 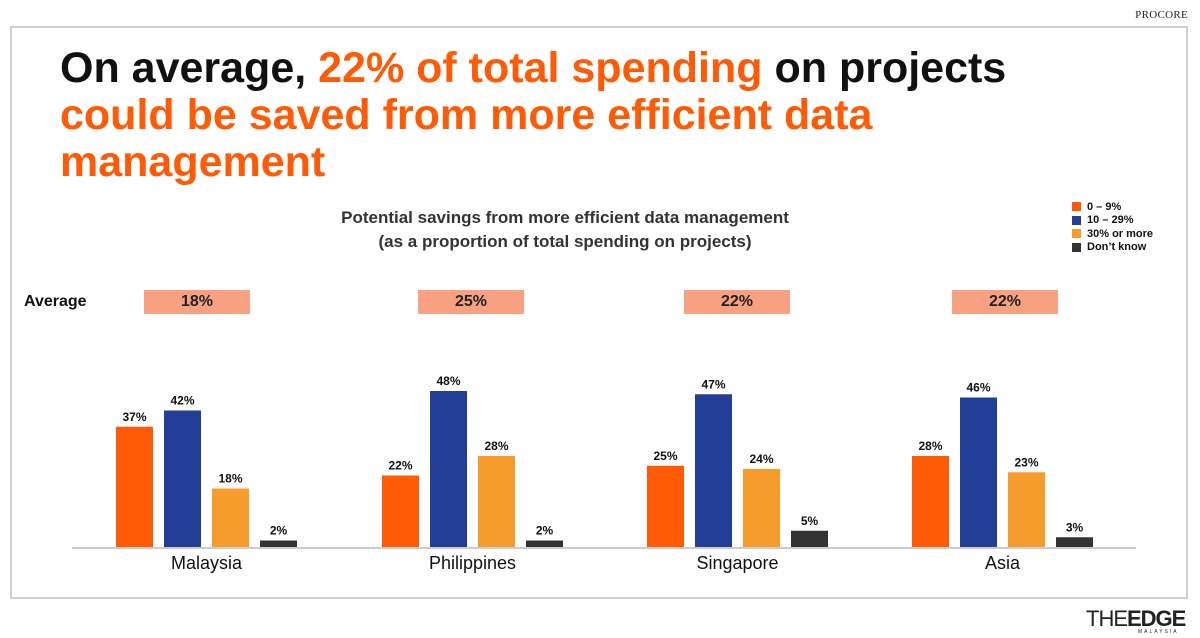 I want to click on average-box-philippines: 25%, so click(x=471, y=302).